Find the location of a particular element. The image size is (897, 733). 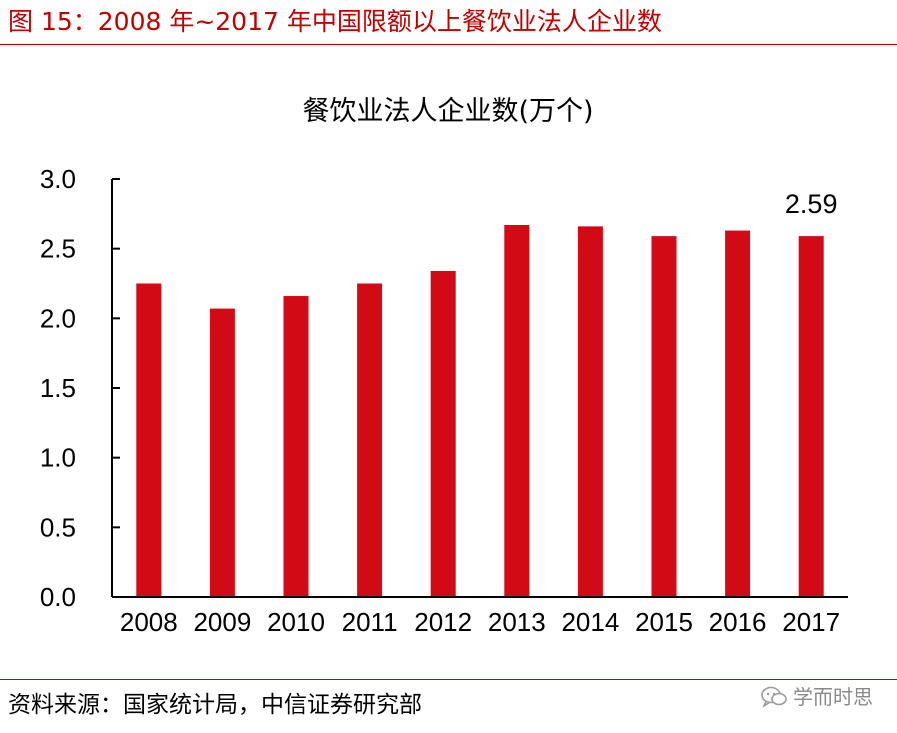

y-tick-label: 1.0 is located at coordinates (58, 458).